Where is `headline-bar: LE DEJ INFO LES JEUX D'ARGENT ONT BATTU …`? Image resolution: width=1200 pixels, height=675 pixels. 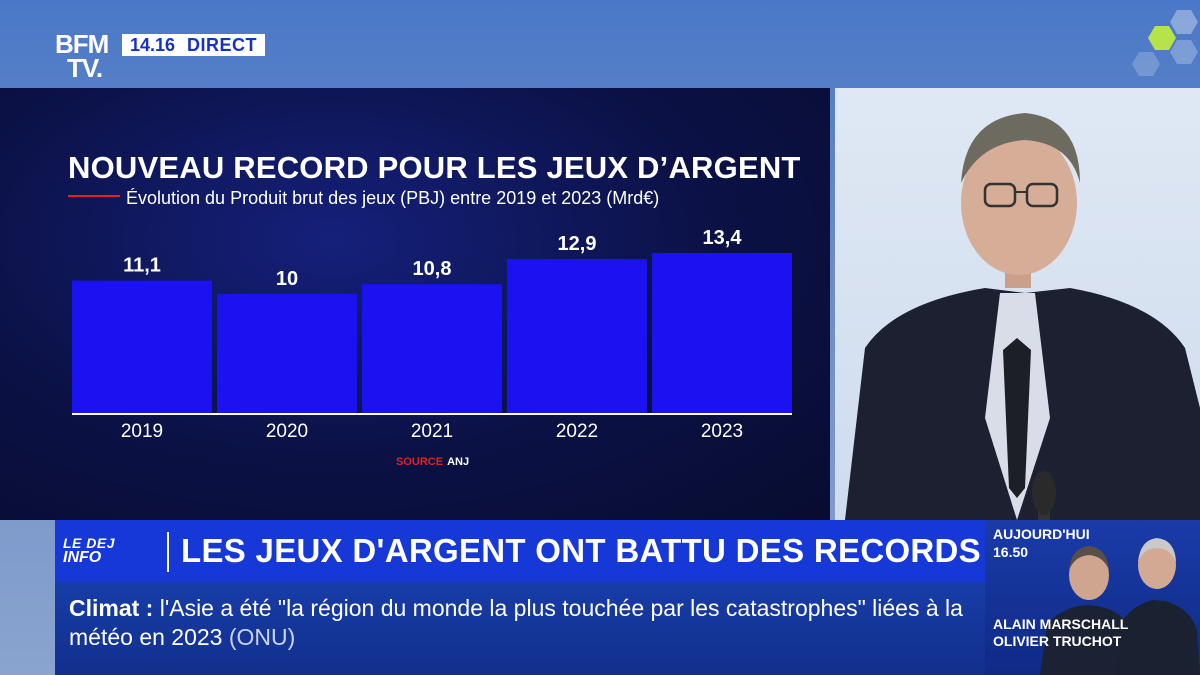 headline-bar: LE DEJ INFO LES JEUX D'ARGENT ONT BATTU … is located at coordinates (520, 551).